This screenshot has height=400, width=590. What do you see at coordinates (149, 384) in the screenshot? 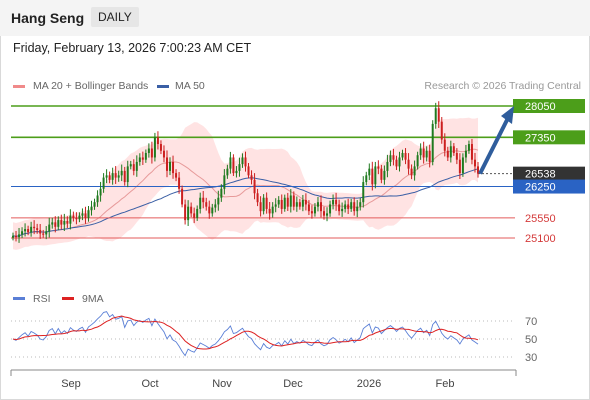
I see `x-tick-label: Oct` at bounding box center [149, 384].